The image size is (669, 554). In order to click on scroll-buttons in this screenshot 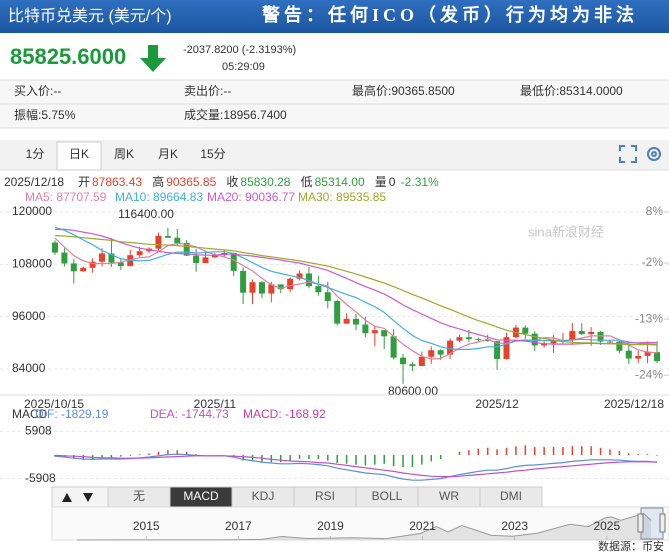, I will do `click(80, 497)`.